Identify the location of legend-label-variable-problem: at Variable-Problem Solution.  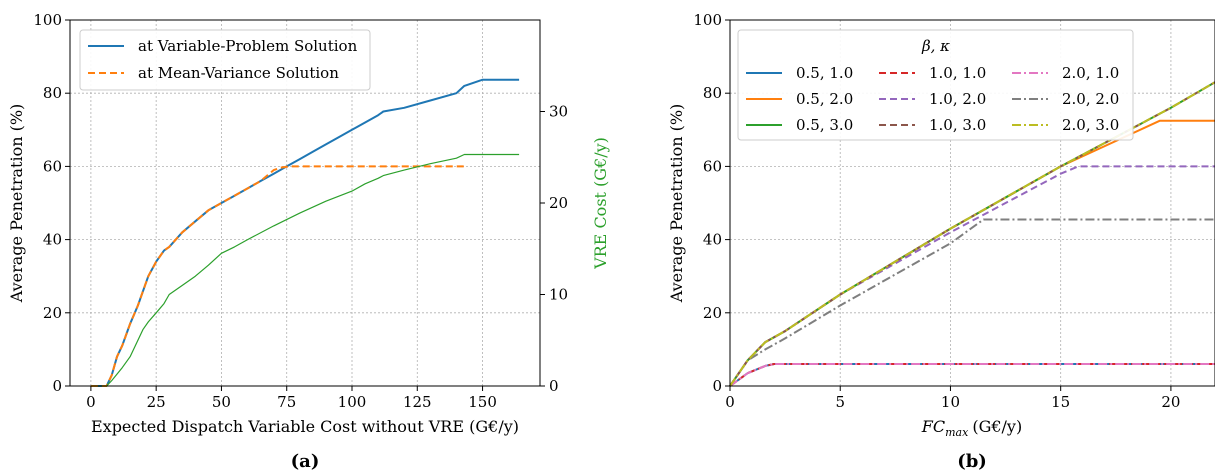
(248, 46).